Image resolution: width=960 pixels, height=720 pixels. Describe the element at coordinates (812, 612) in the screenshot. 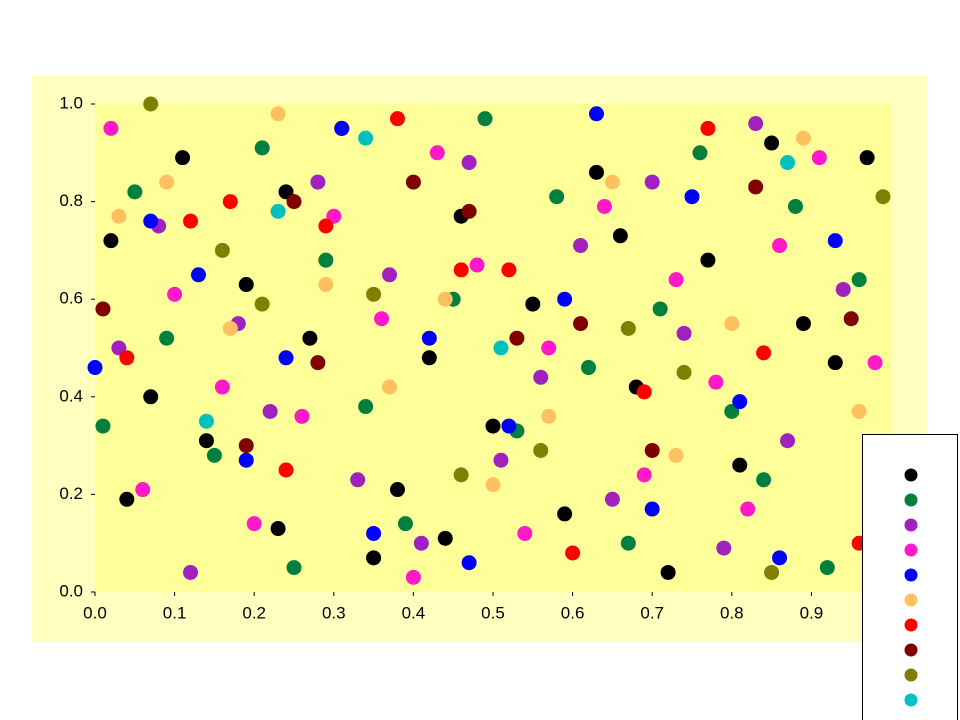

I see `x-tick-label: 0.9` at that location.